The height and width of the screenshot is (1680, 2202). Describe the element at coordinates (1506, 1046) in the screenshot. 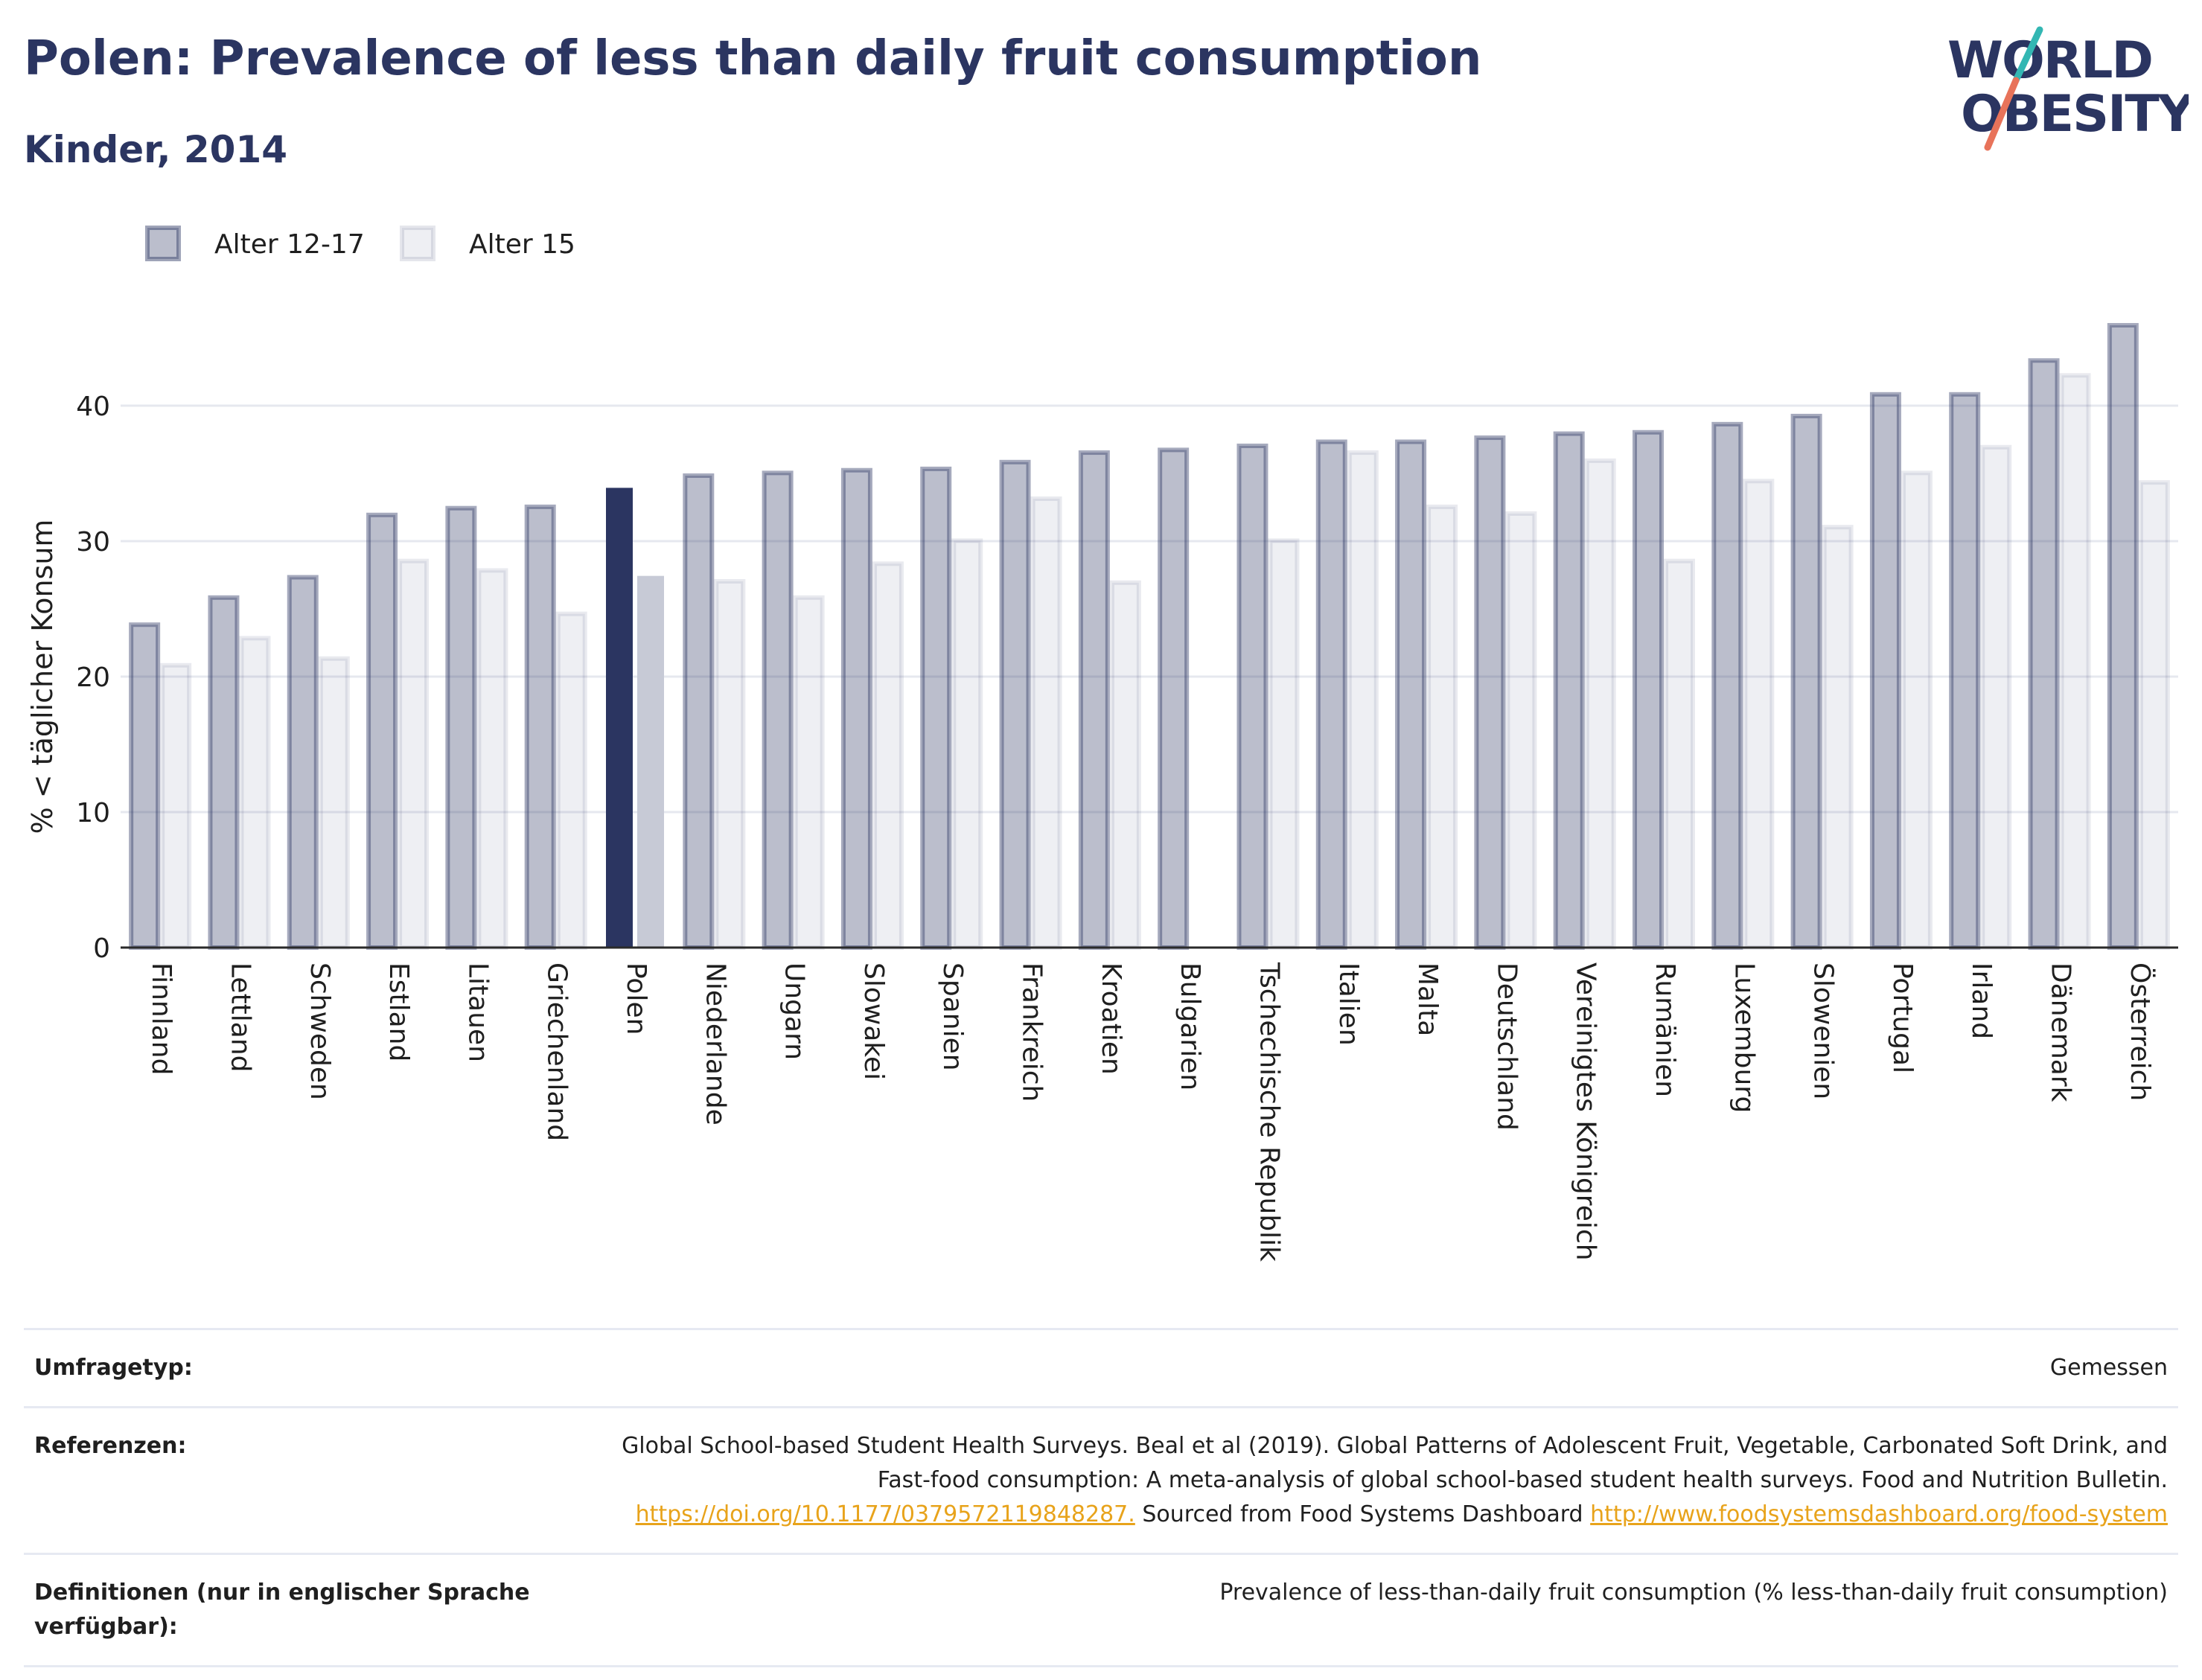

I see `x-tick-label: Deutschland` at that location.